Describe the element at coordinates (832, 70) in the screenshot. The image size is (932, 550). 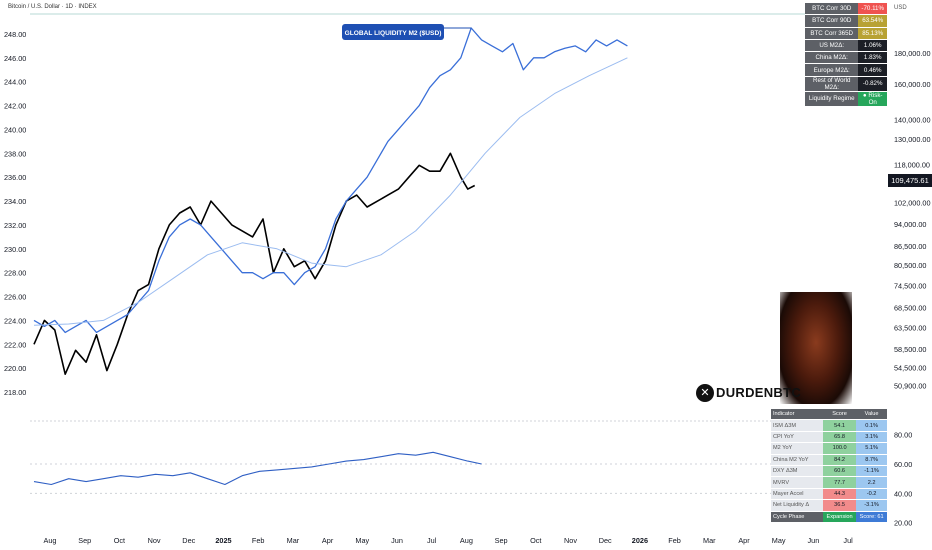
I see `liquidity-key: Europe M2Δ:` at that location.